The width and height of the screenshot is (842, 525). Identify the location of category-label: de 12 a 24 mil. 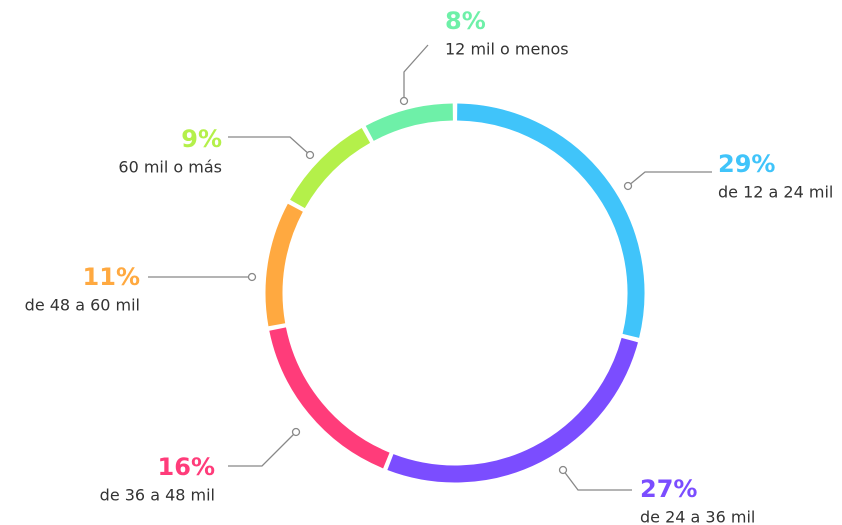
(775, 192).